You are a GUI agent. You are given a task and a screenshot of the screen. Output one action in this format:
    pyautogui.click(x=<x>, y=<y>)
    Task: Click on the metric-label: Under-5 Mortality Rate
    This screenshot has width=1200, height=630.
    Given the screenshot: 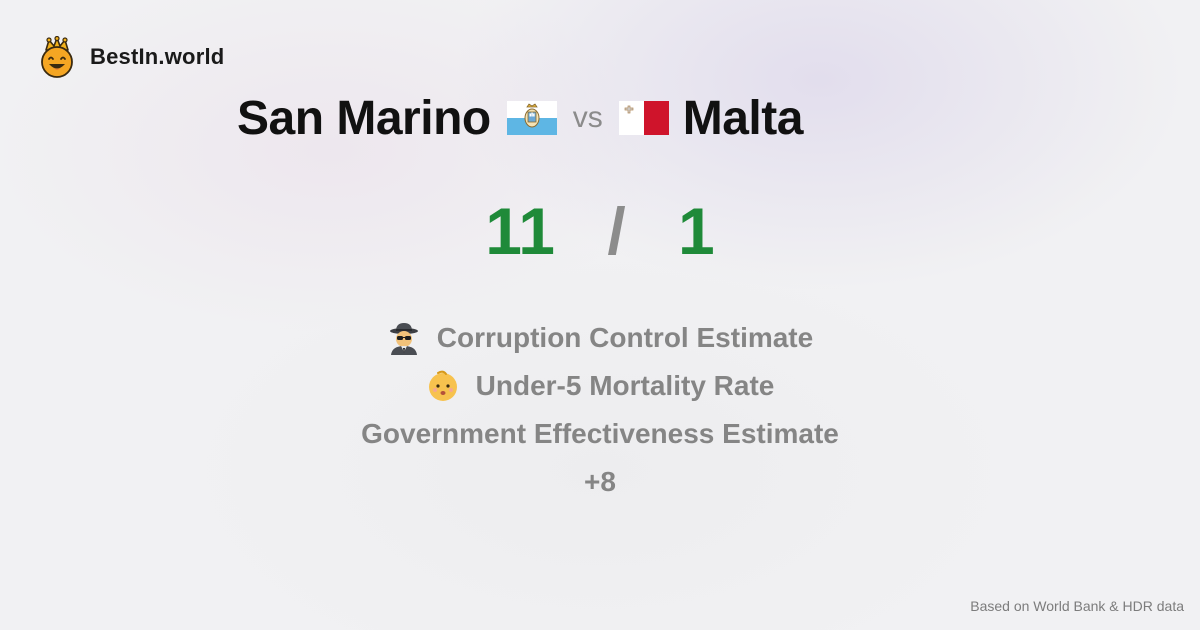 What is the action you would take?
    pyautogui.click(x=625, y=385)
    